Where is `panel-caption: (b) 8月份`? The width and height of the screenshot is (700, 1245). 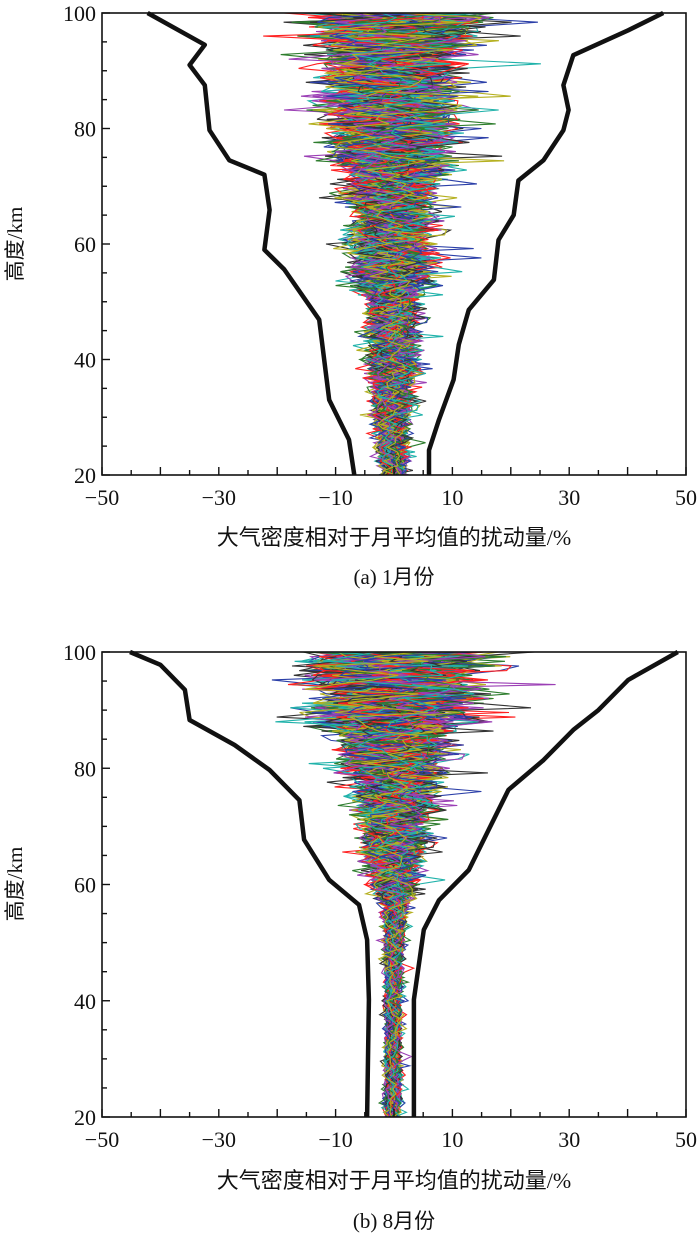 panel-caption: (b) 8月份 is located at coordinates (394, 1221).